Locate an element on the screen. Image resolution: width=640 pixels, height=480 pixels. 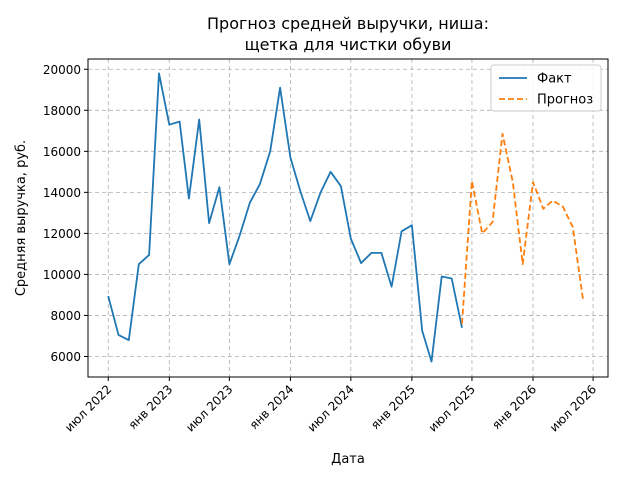
y-tick-label: 20000 is located at coordinates (62, 70).